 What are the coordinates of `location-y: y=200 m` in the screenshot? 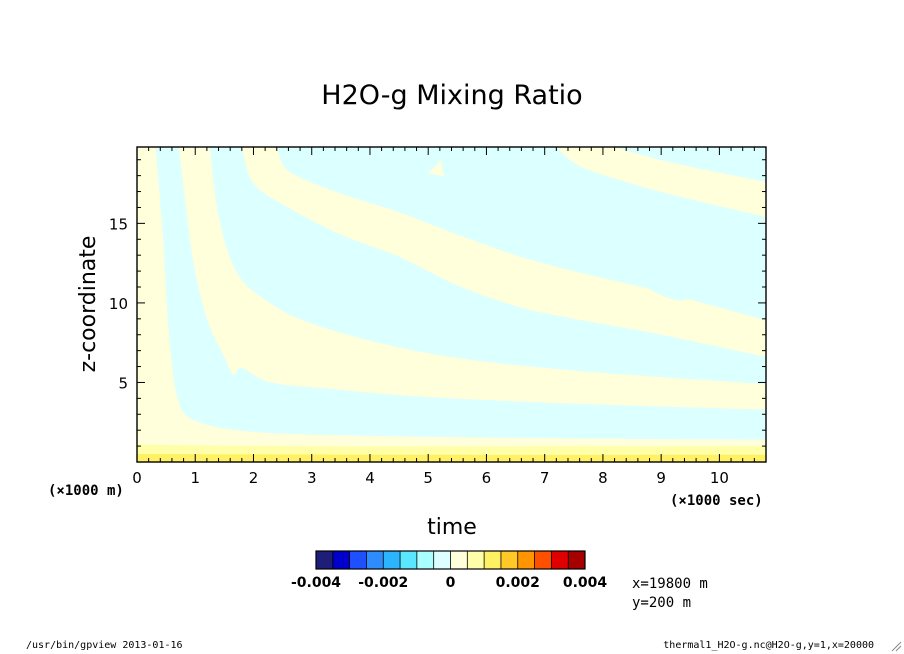 It's located at (661, 603).